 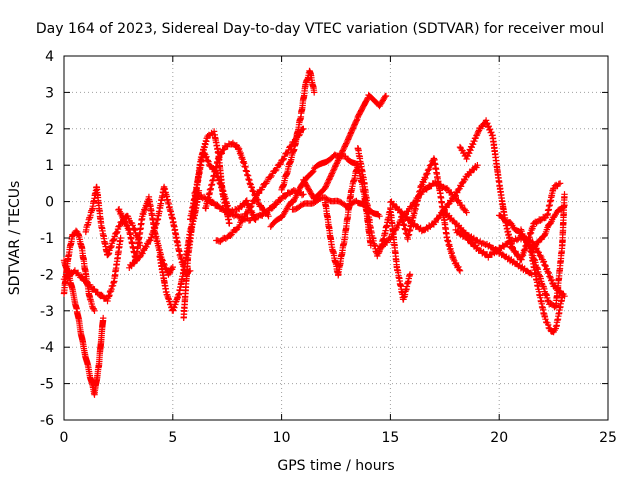 What do you see at coordinates (49, 130) in the screenshot?
I see `y-tick-label: 2` at bounding box center [49, 130].